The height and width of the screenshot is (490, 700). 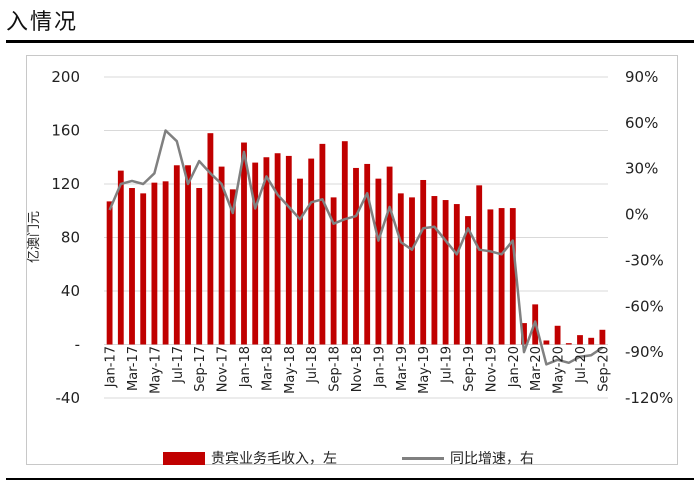 I want to click on left-tick-label: 160, so click(x=65, y=131).